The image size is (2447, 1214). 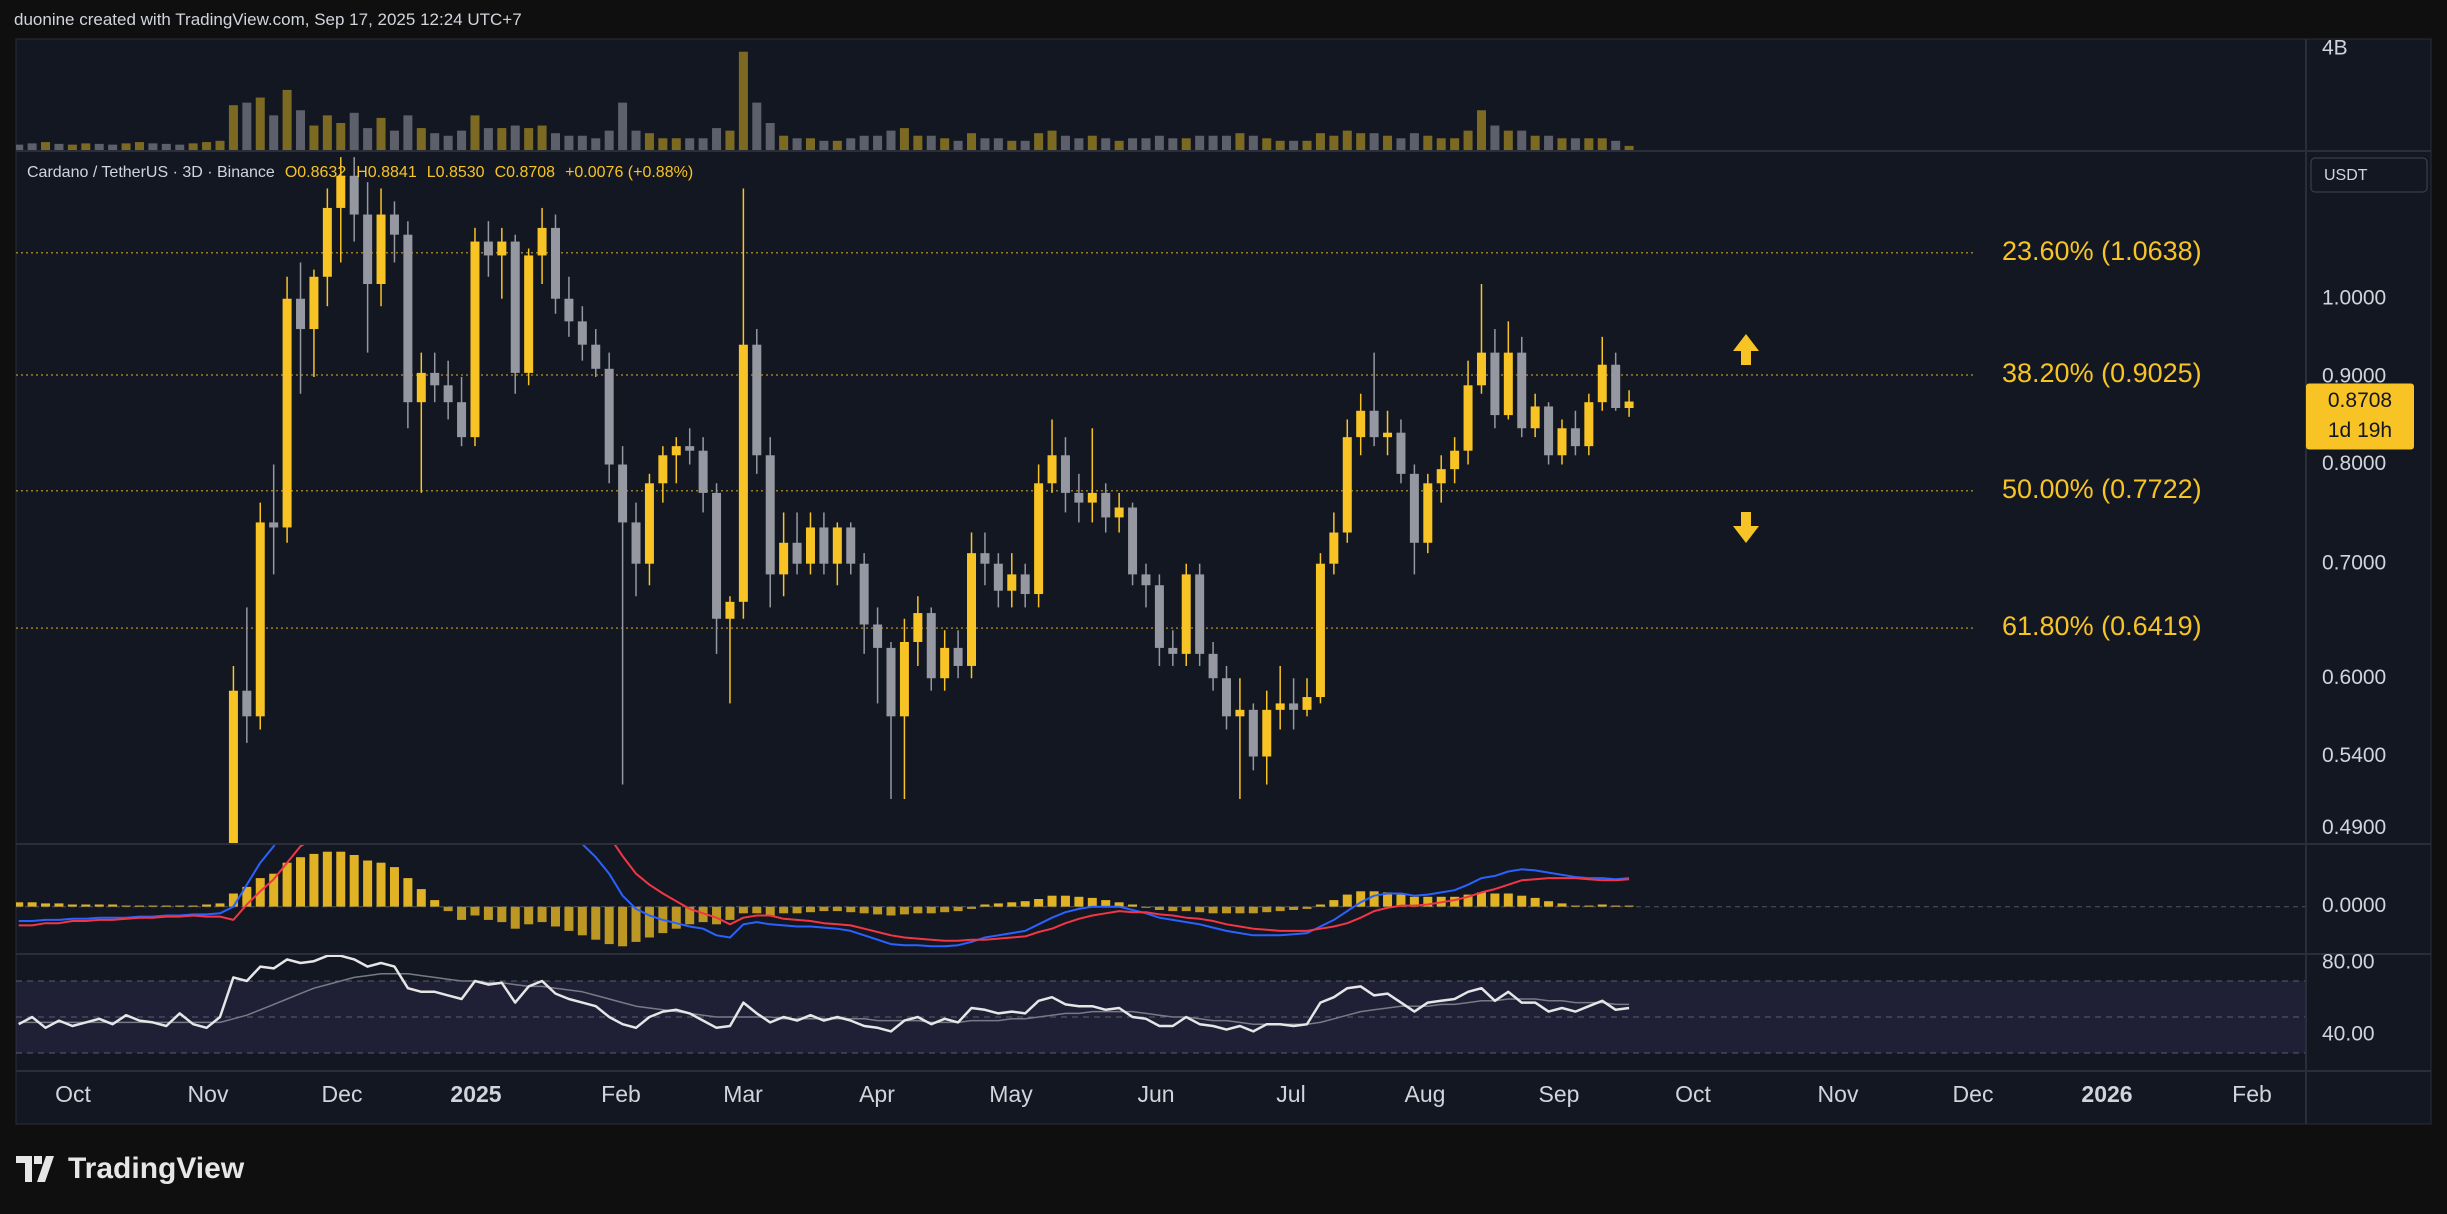 What do you see at coordinates (825, 101) in the screenshot?
I see `volume-pane` at bounding box center [825, 101].